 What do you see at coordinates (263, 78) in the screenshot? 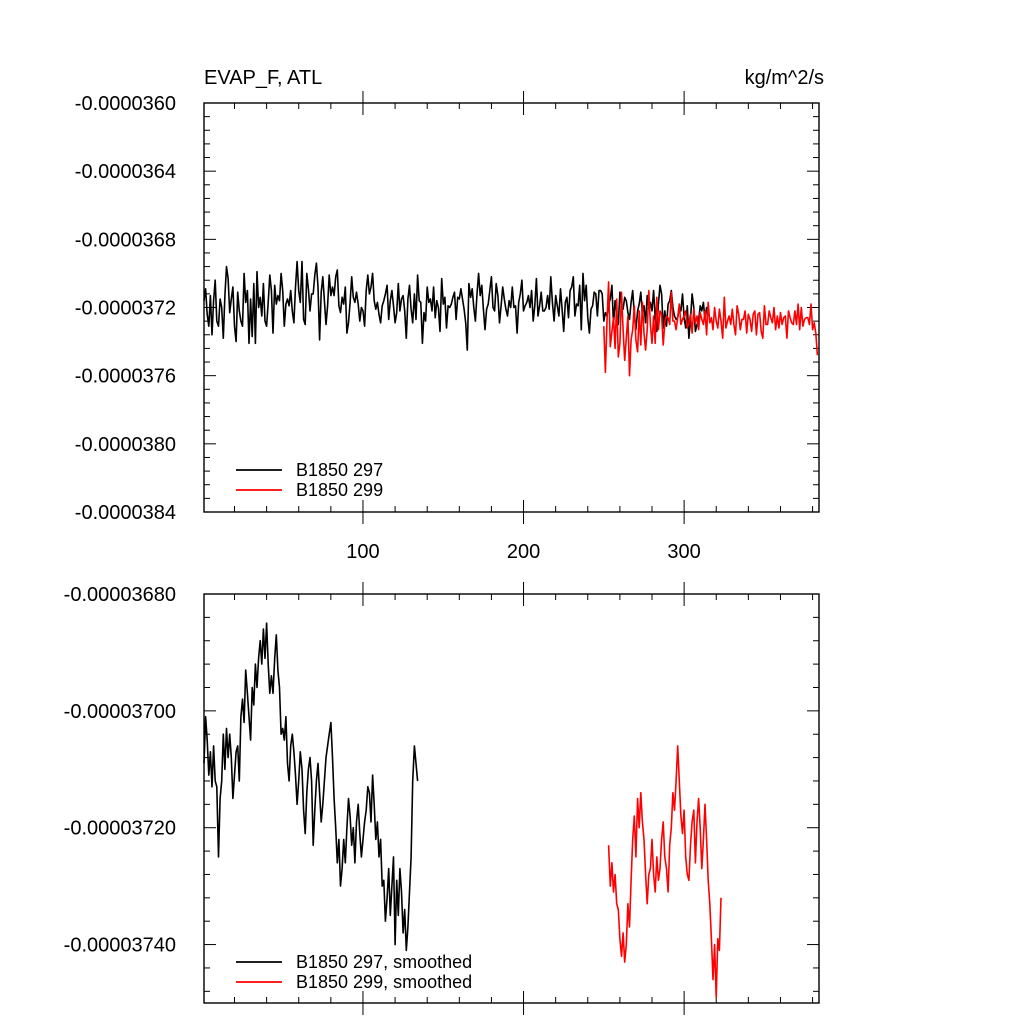
I see `chart-title: EVAP_F, ATL` at bounding box center [263, 78].